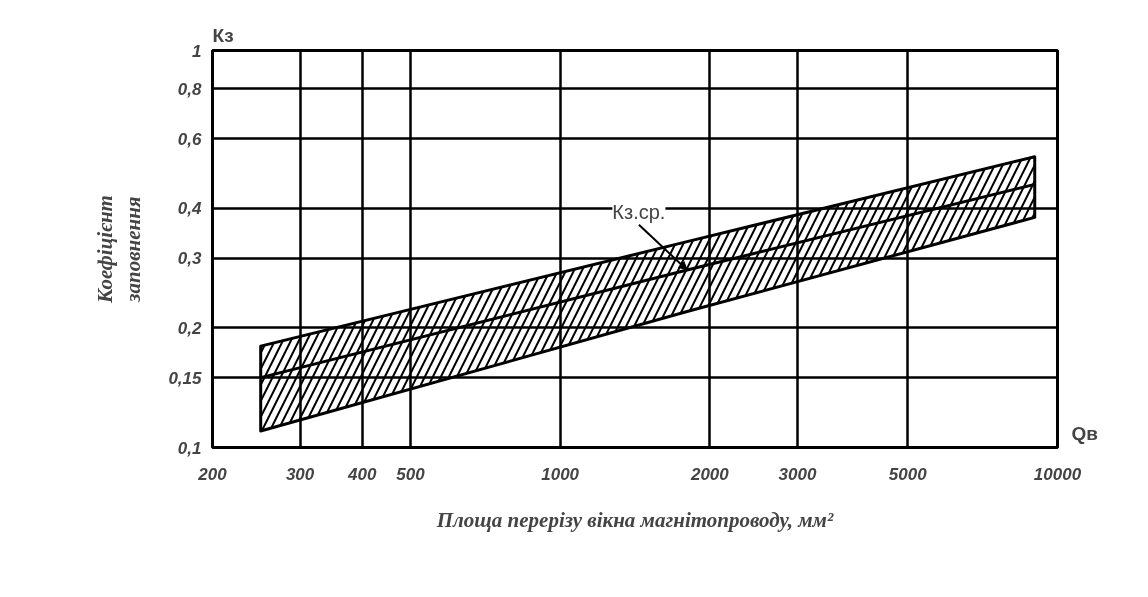  I want to click on x-tick-label: 500, so click(411, 474).